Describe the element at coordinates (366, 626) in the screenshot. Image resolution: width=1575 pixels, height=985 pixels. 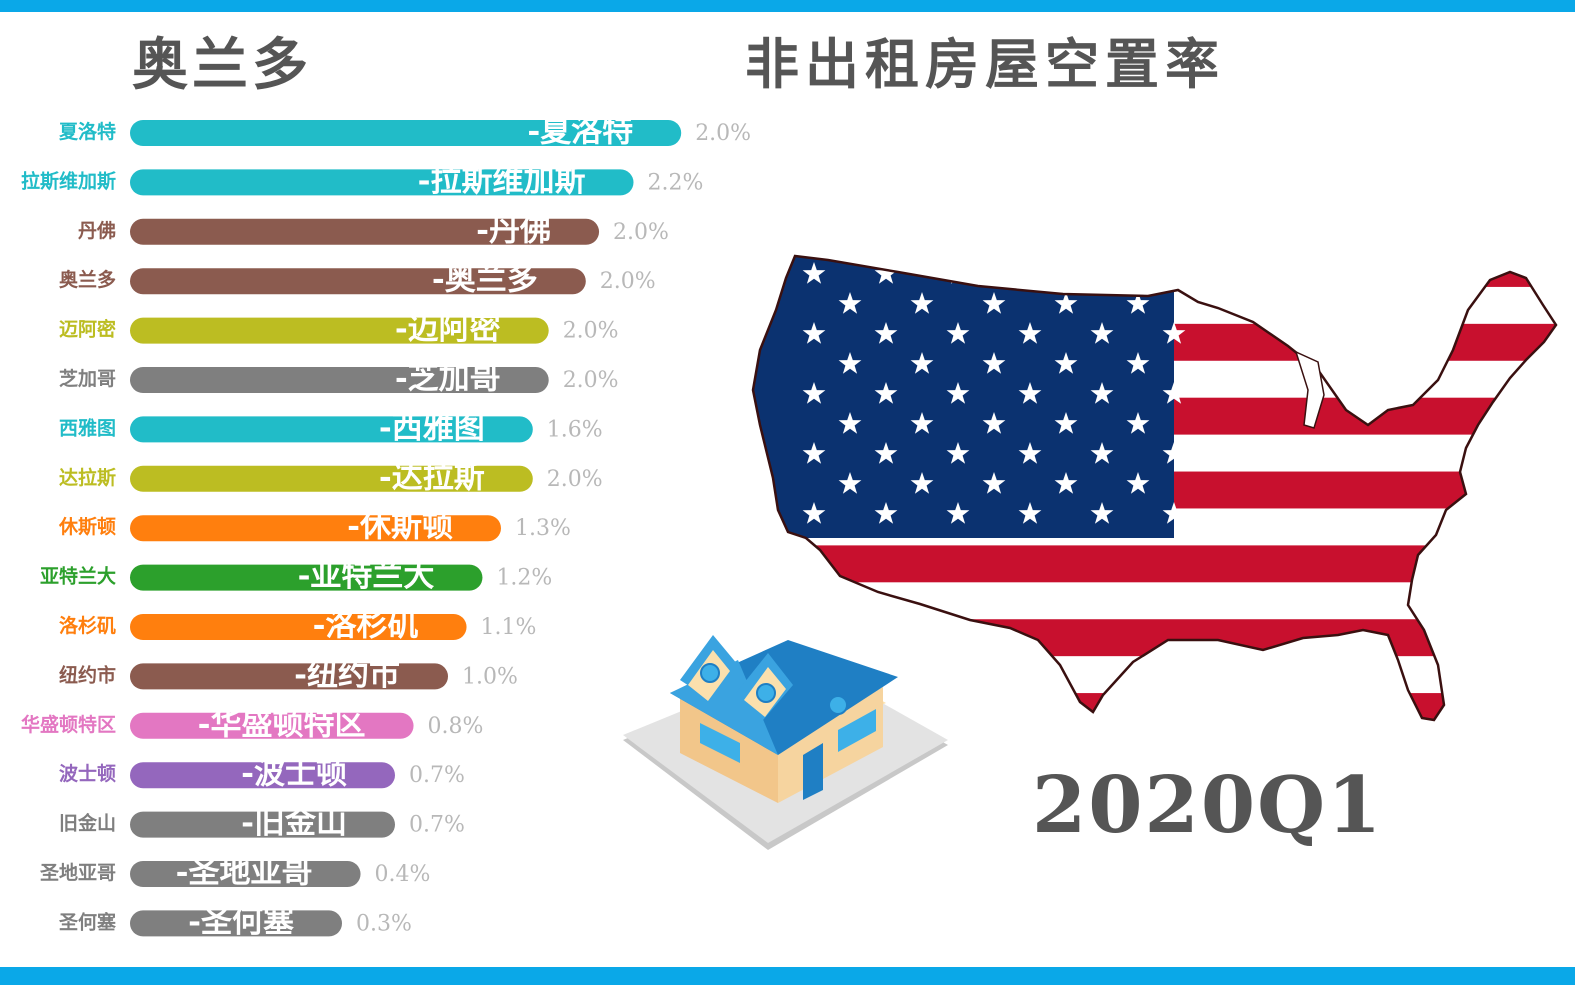
I see `bar-label: -洛杉矶` at that location.